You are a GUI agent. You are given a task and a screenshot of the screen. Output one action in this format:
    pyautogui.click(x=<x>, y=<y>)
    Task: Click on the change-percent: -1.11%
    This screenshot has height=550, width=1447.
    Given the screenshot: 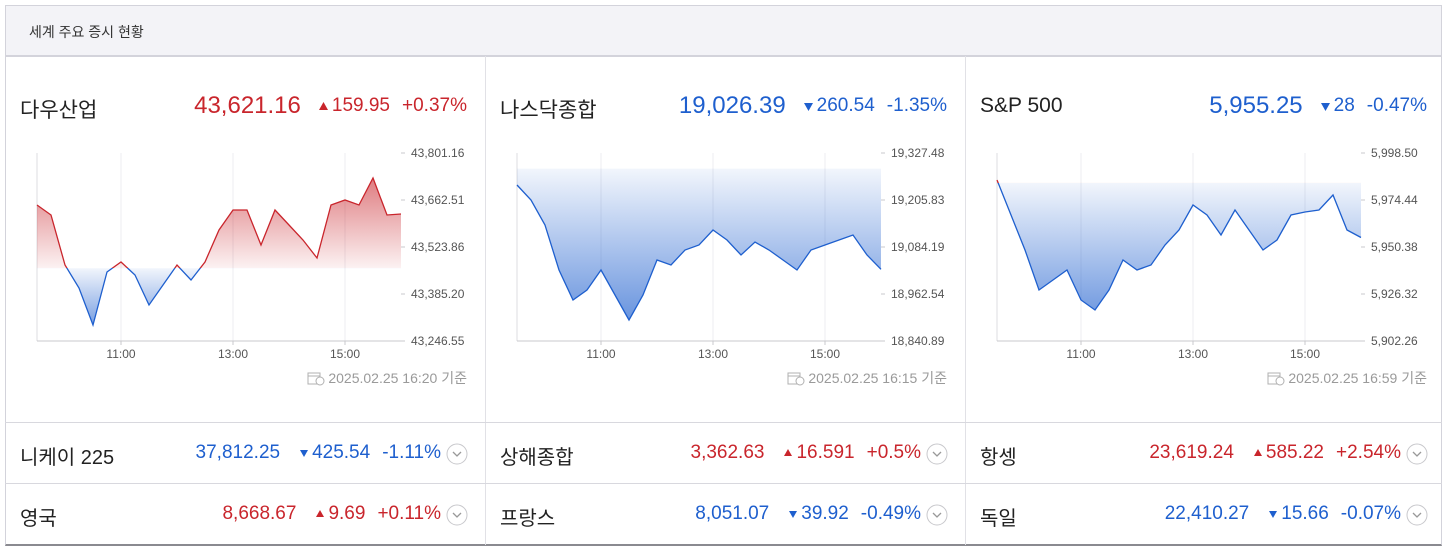 What is the action you would take?
    pyautogui.click(x=411, y=452)
    